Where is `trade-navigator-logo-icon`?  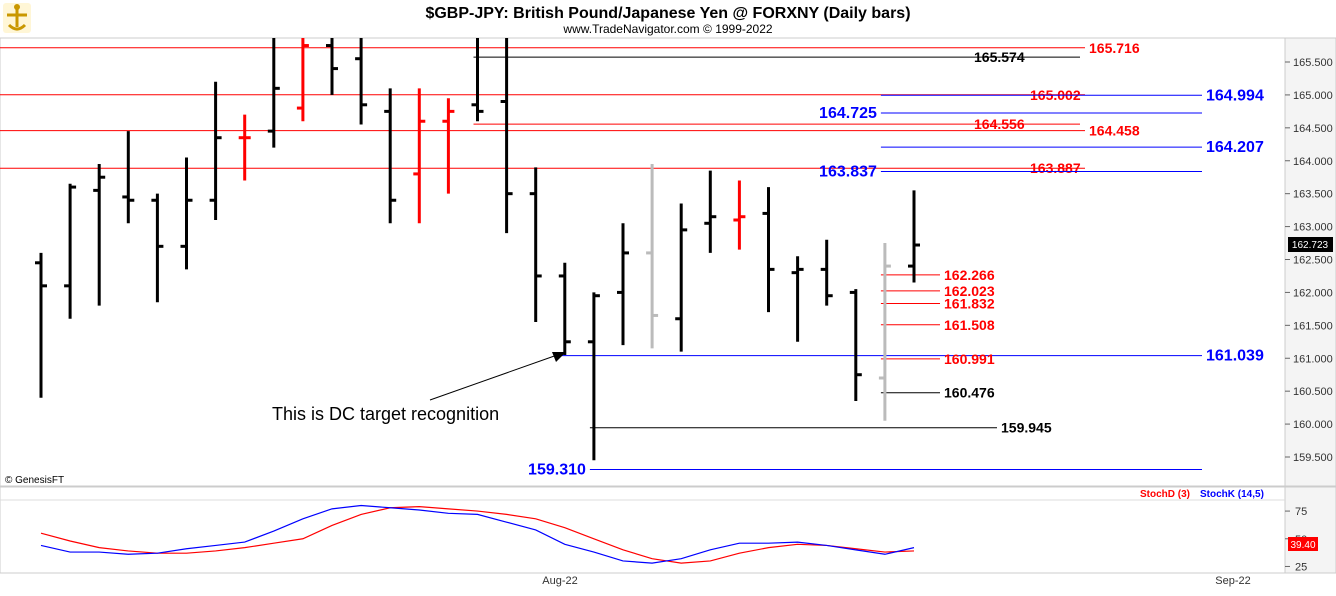
trade-navigator-logo-icon is located at coordinates (17, 18).